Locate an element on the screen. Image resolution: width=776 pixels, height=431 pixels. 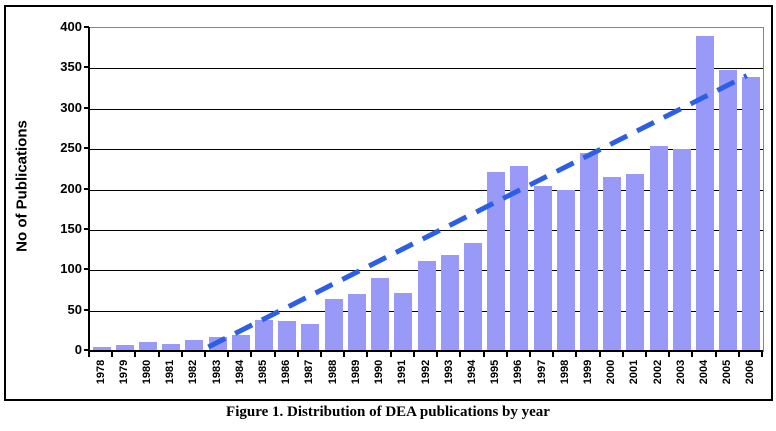
y-tick-label-200: 200 is located at coordinates (71, 188).